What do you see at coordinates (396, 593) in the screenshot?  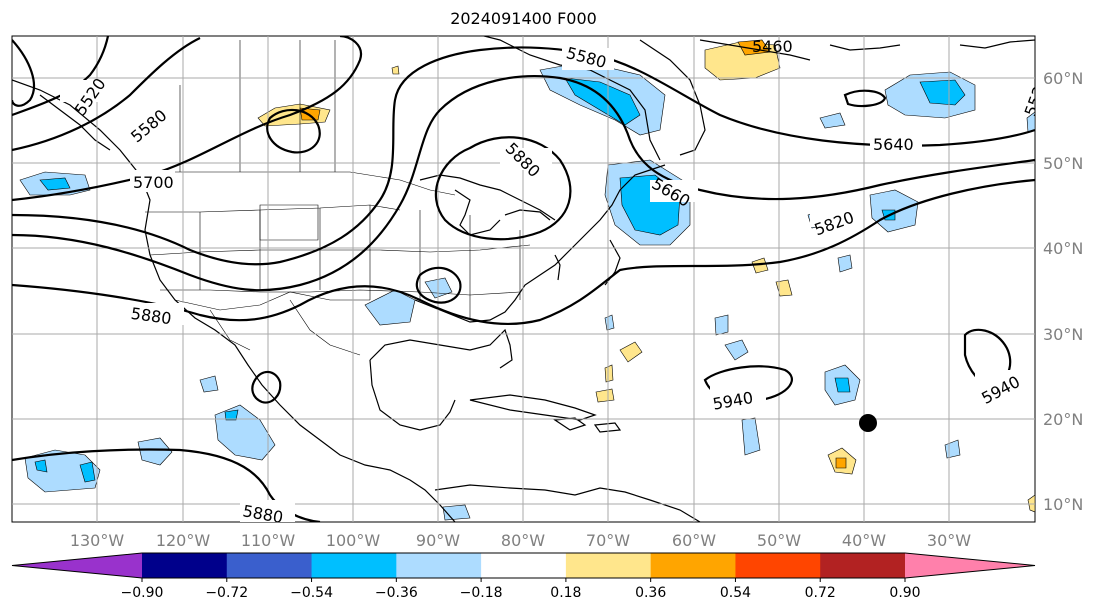 I see `colorbar-tick-label: −0.36` at bounding box center [396, 593].